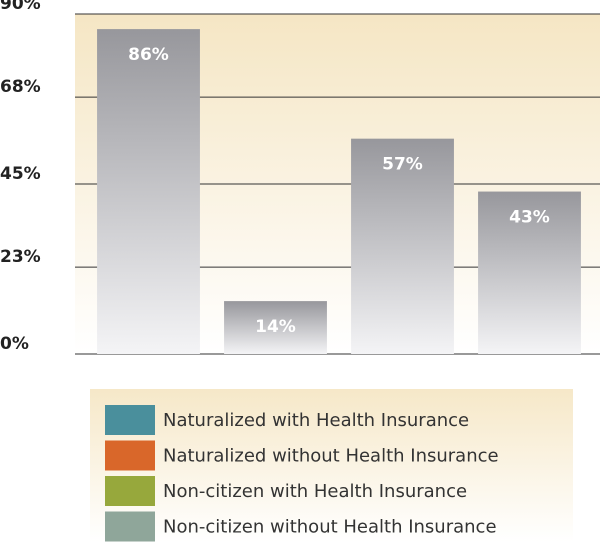  I want to click on y-tick-label: 23%, so click(20, 257).